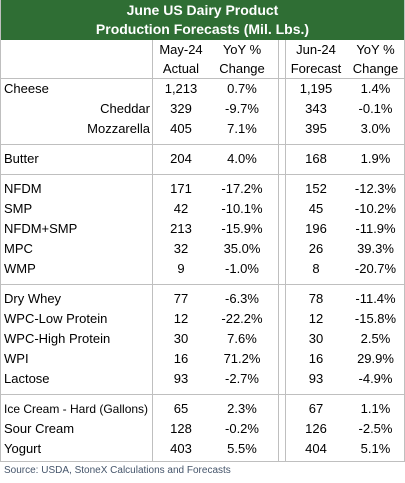 The width and height of the screenshot is (405, 483). What do you see at coordinates (375, 298) in the screenshot?
I see `cell: -11.4%` at bounding box center [375, 298].